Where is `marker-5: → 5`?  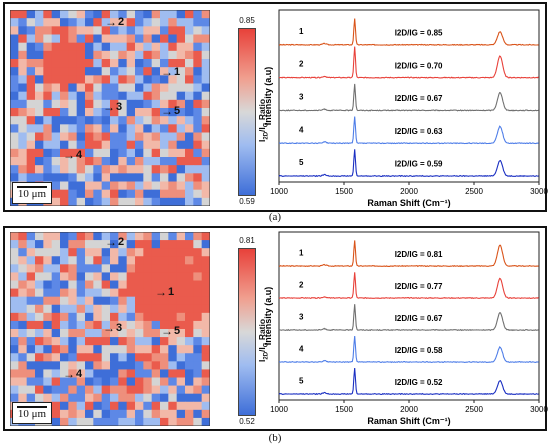 marker-5: → 5 is located at coordinates (171, 111).